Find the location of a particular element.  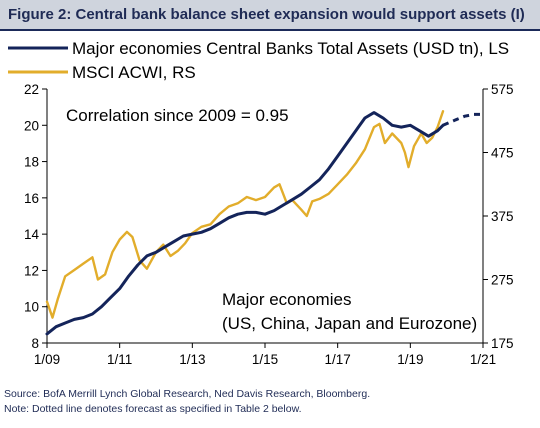

left-axis-tick-label: 16 is located at coordinates (31, 198).